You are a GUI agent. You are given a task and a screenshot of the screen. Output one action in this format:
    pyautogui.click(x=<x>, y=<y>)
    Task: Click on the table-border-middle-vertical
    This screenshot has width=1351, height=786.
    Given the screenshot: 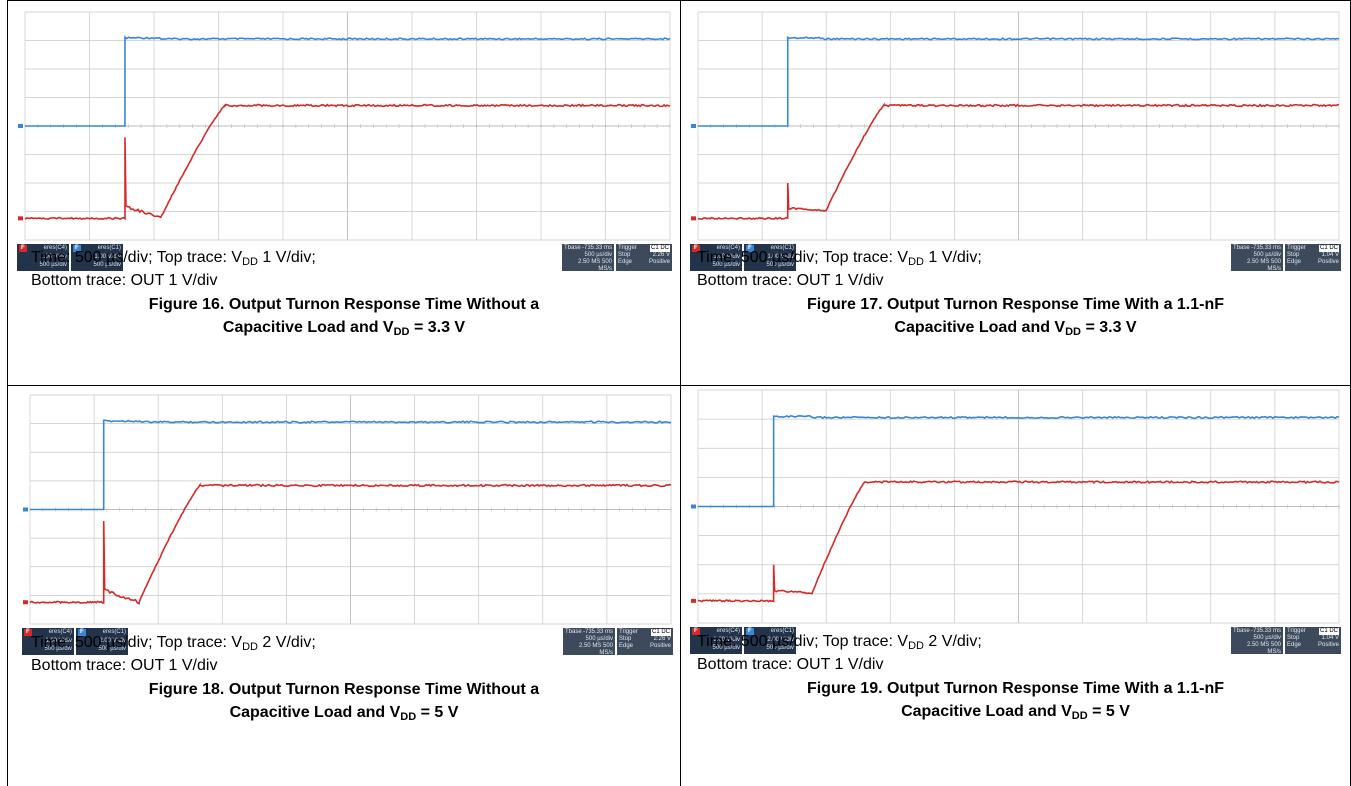 What is the action you would take?
    pyautogui.click(x=680, y=393)
    